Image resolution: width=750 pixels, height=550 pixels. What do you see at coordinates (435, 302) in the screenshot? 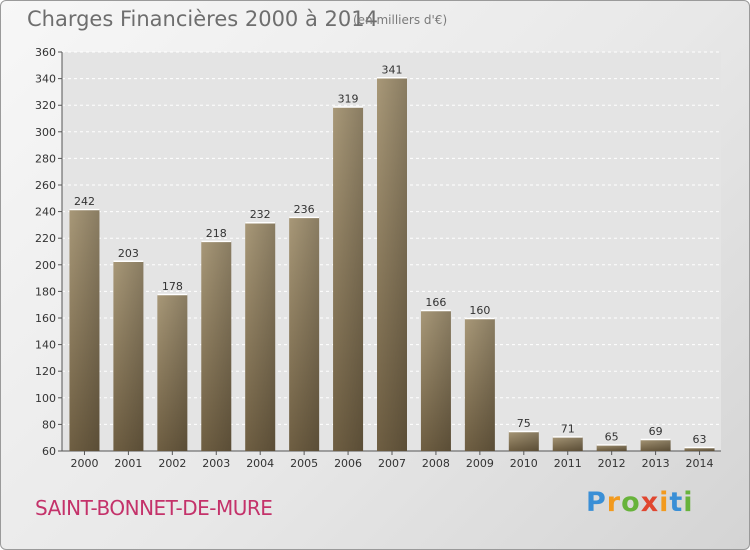
I see `value-label: 166` at bounding box center [435, 302].